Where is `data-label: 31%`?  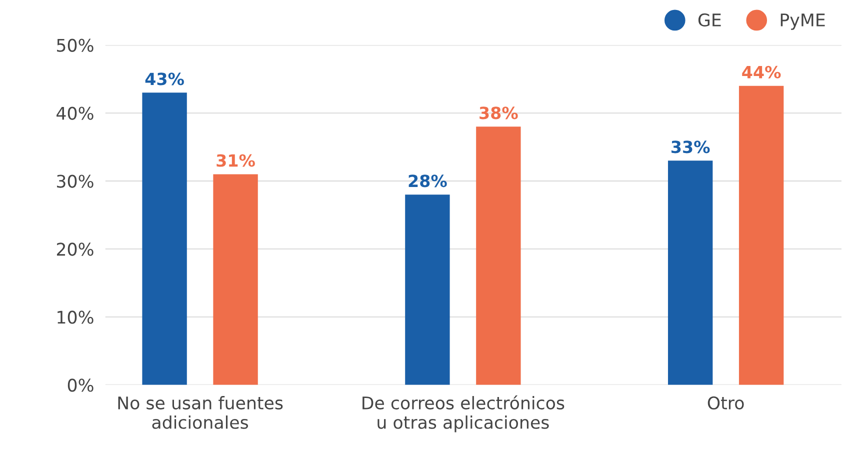 data-label: 31% is located at coordinates (235, 160).